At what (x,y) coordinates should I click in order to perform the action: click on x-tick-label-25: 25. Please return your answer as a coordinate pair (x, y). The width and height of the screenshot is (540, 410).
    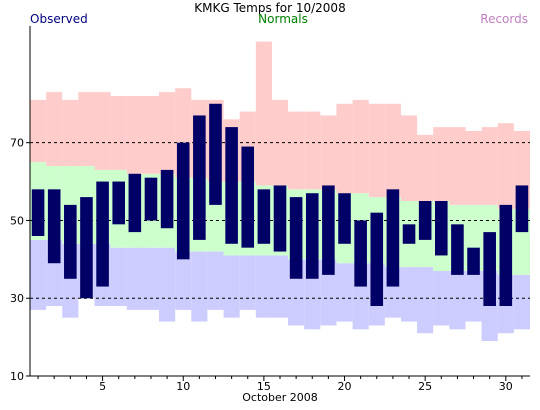
    Looking at the image, I should click on (425, 386).